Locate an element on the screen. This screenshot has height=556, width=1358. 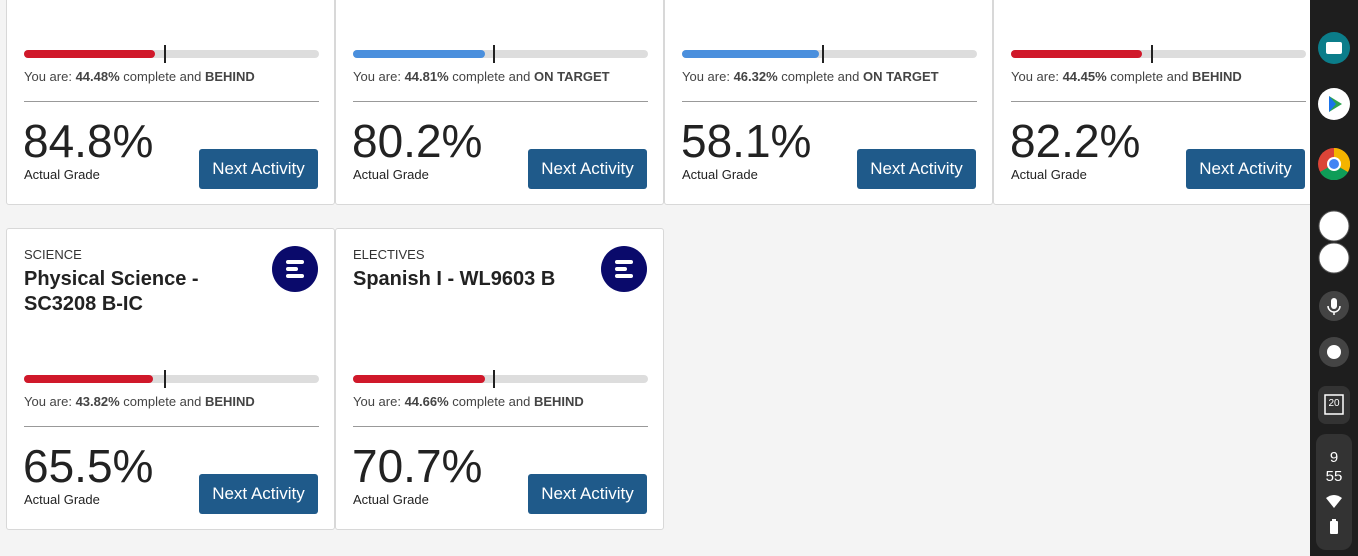
course-category: SCIENCE is located at coordinates (53, 254).